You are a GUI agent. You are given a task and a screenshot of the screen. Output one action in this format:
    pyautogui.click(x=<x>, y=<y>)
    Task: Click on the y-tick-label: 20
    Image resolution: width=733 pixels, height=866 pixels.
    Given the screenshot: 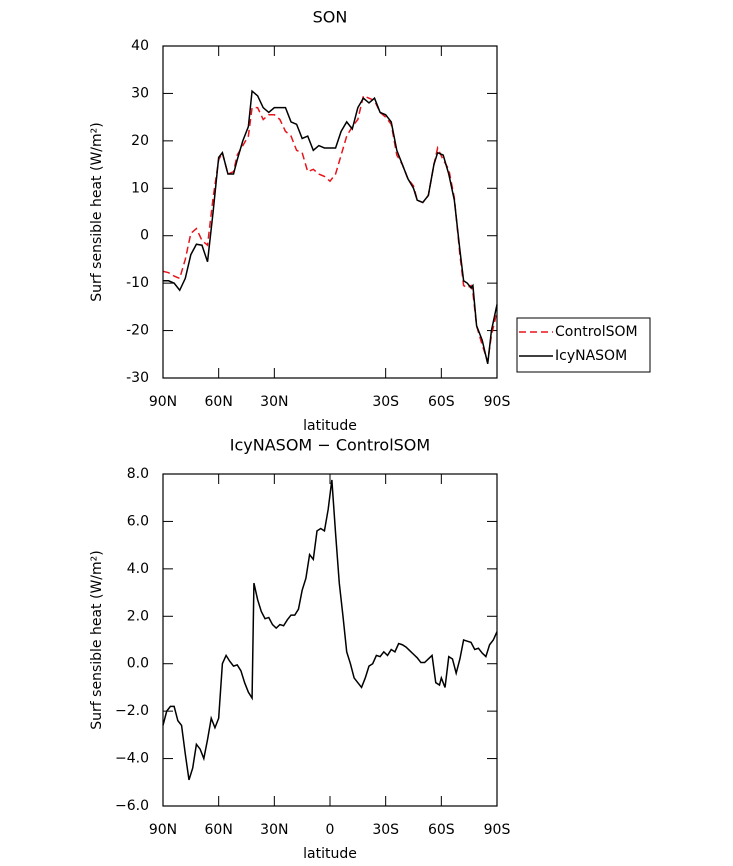 What is the action you would take?
    pyautogui.click(x=140, y=141)
    